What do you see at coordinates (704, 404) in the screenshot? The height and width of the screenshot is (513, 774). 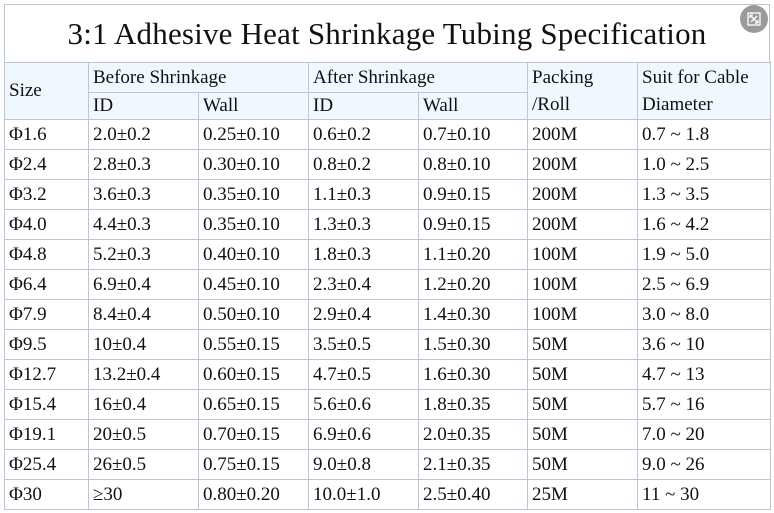 I see `cell-suit: 5.7 ~ 16` at bounding box center [704, 404].